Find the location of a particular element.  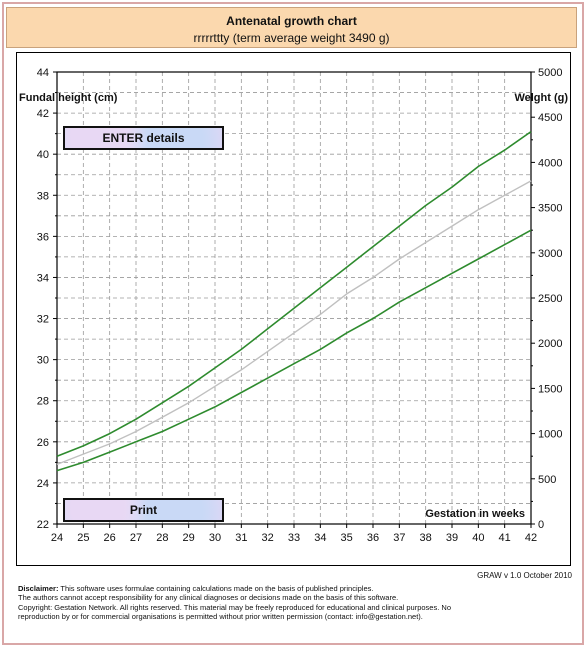

enter-details-button: ENTER details is located at coordinates (143, 138).